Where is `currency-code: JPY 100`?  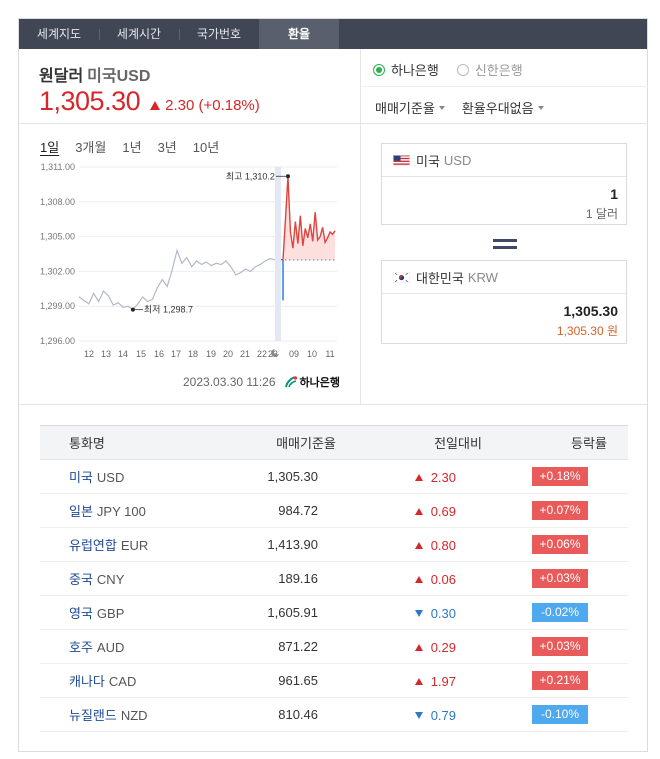
currency-code: JPY 100 is located at coordinates (121, 511).